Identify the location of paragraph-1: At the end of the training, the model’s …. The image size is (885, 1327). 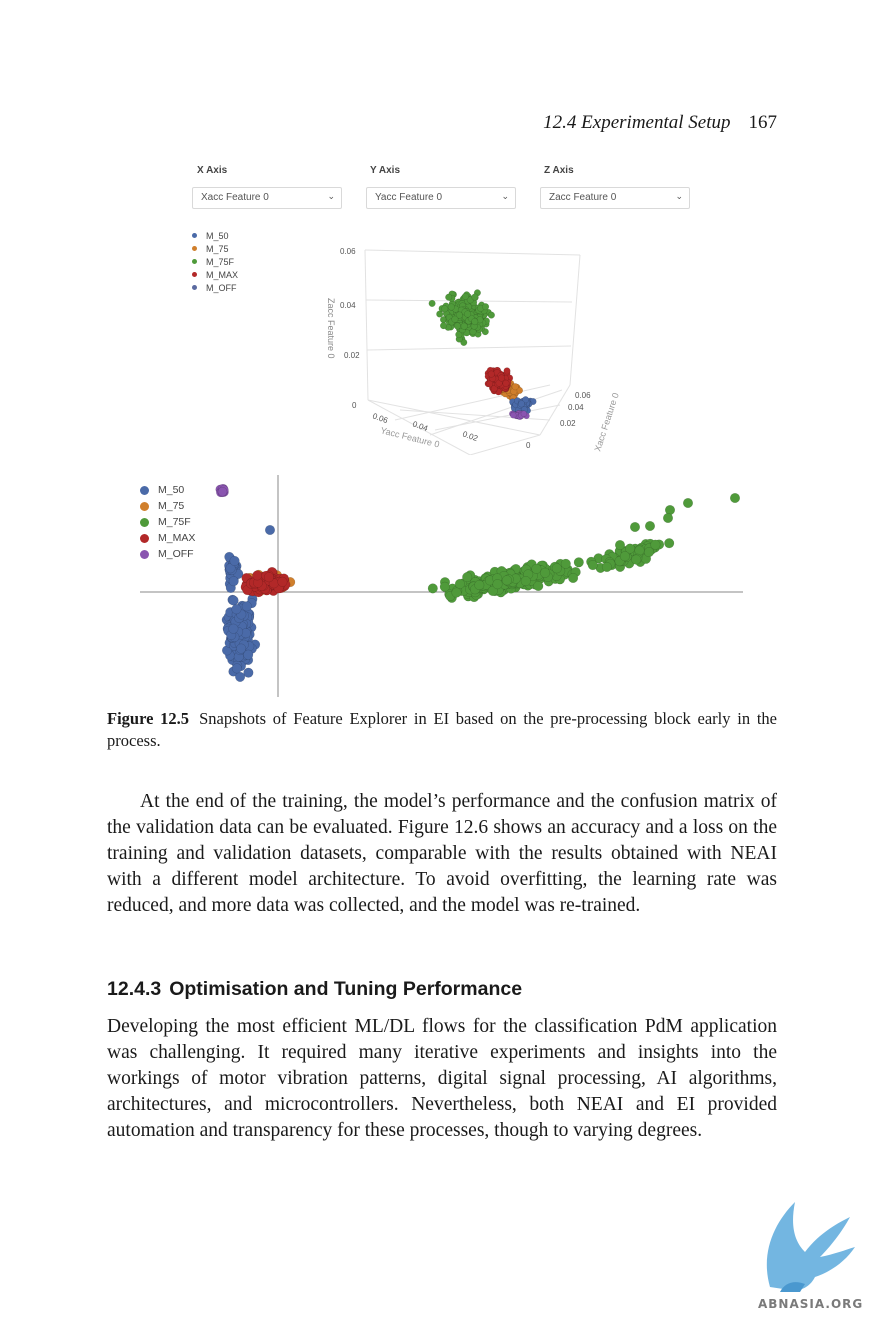
(442, 853).